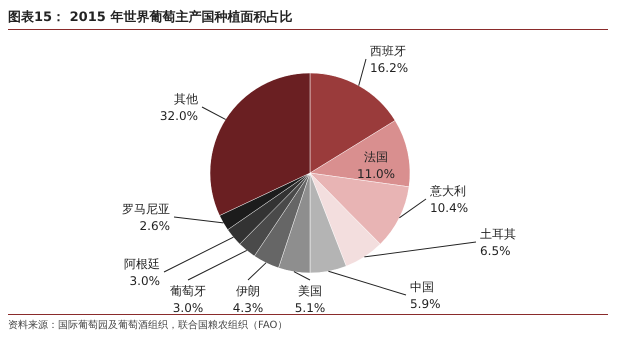  I want to click on data-label: 5.9%, so click(425, 304).